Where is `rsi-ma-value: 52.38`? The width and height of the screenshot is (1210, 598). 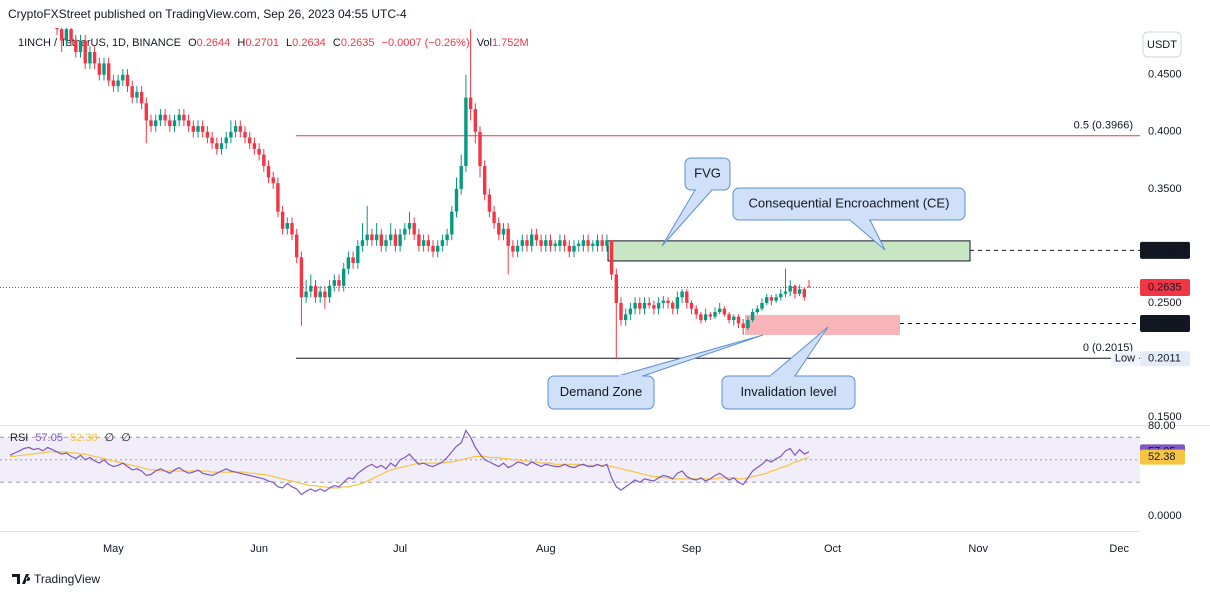
rsi-ma-value: 52.38 is located at coordinates (84, 438).